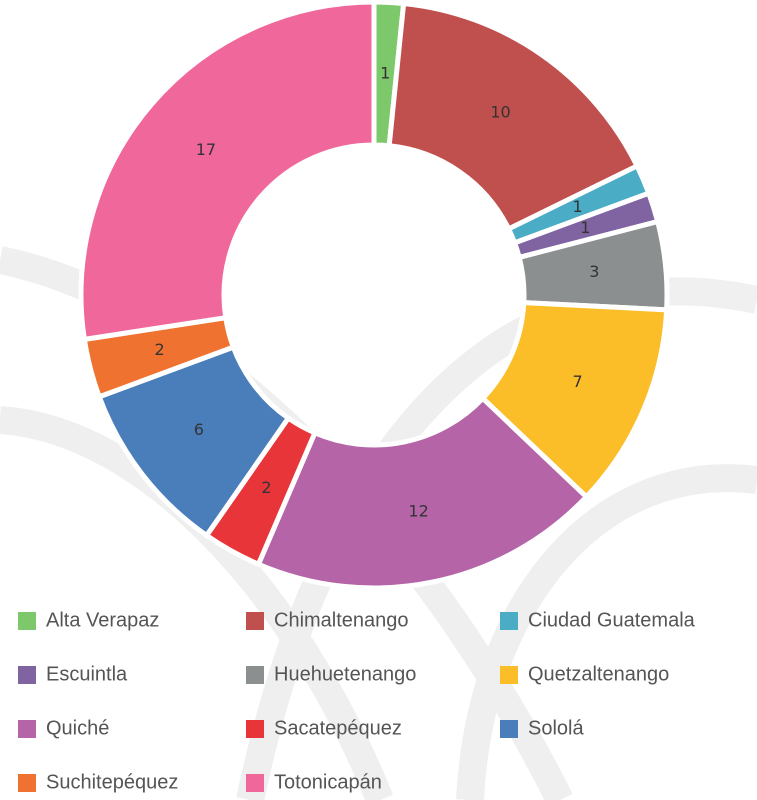 The height and width of the screenshot is (800, 757). I want to click on data-label: 10, so click(500, 112).